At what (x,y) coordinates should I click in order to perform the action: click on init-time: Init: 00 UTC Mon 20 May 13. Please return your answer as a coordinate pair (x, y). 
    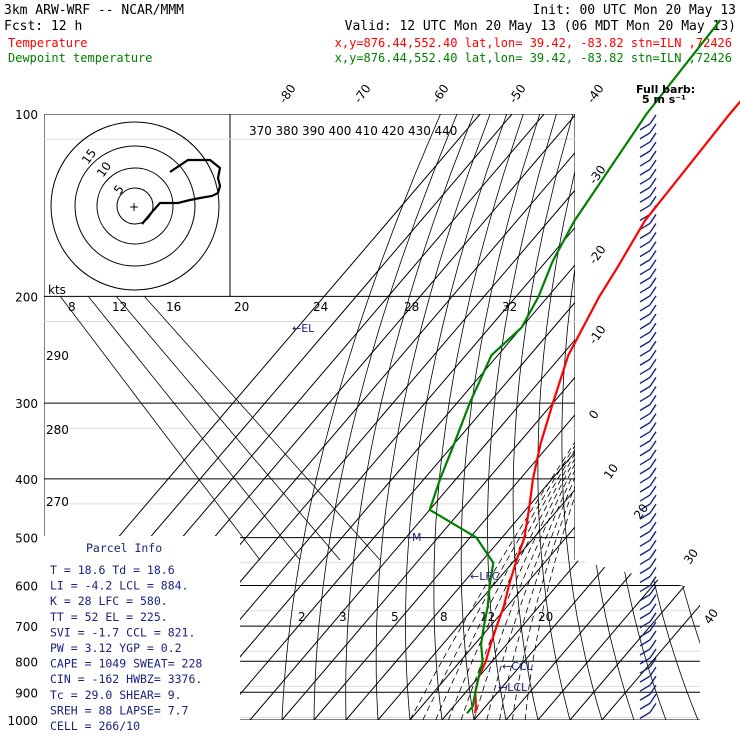
    Looking at the image, I should click on (635, 10).